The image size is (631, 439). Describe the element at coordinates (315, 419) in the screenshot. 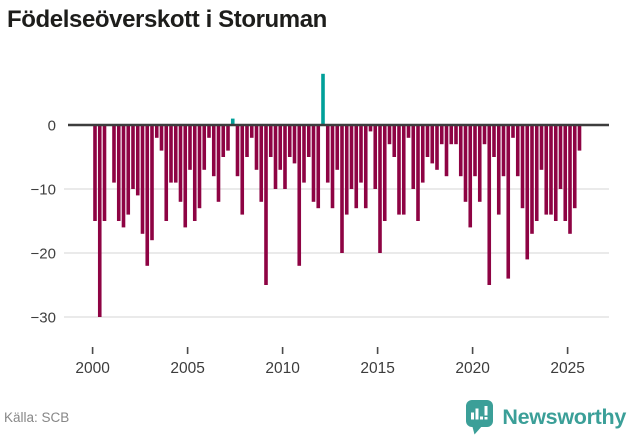

I see `footer: Källa: SCB Newsworthy` at that location.